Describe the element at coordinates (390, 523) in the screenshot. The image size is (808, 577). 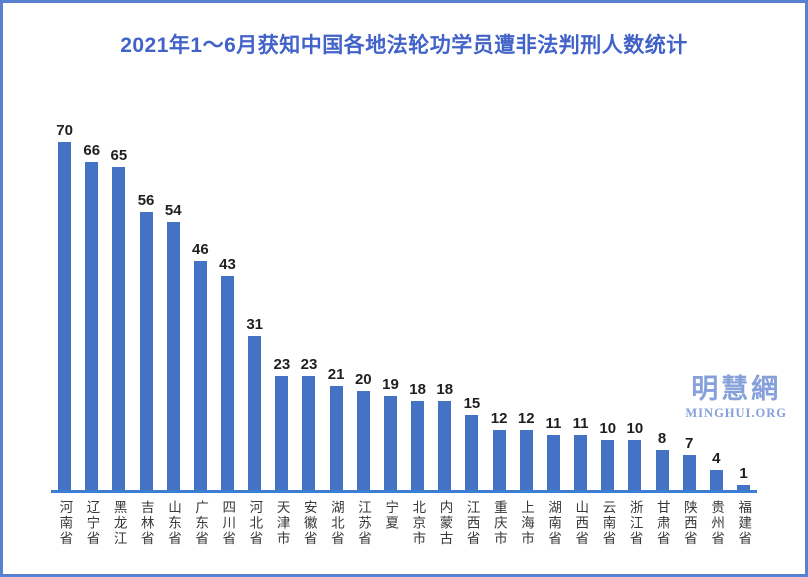
I see `x-axis-label-cell: 宁夏` at that location.